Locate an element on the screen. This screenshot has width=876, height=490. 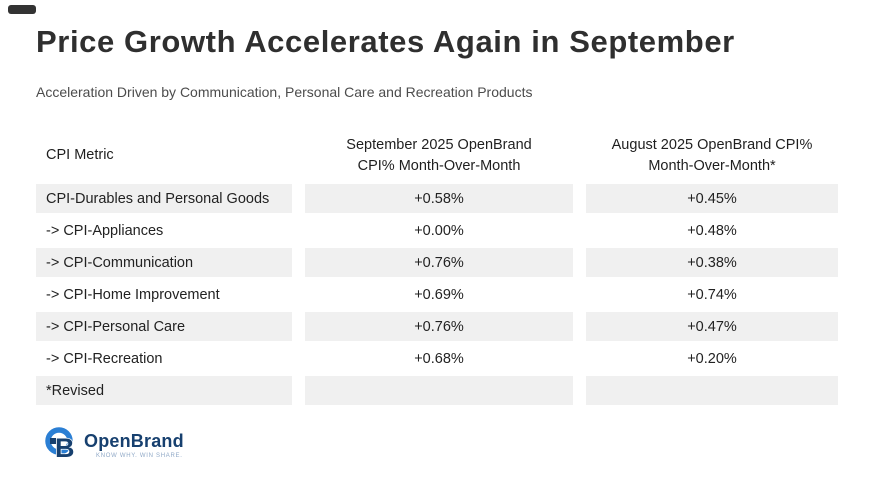
header-line: CPI% Month-Over-Month is located at coordinates (439, 166).